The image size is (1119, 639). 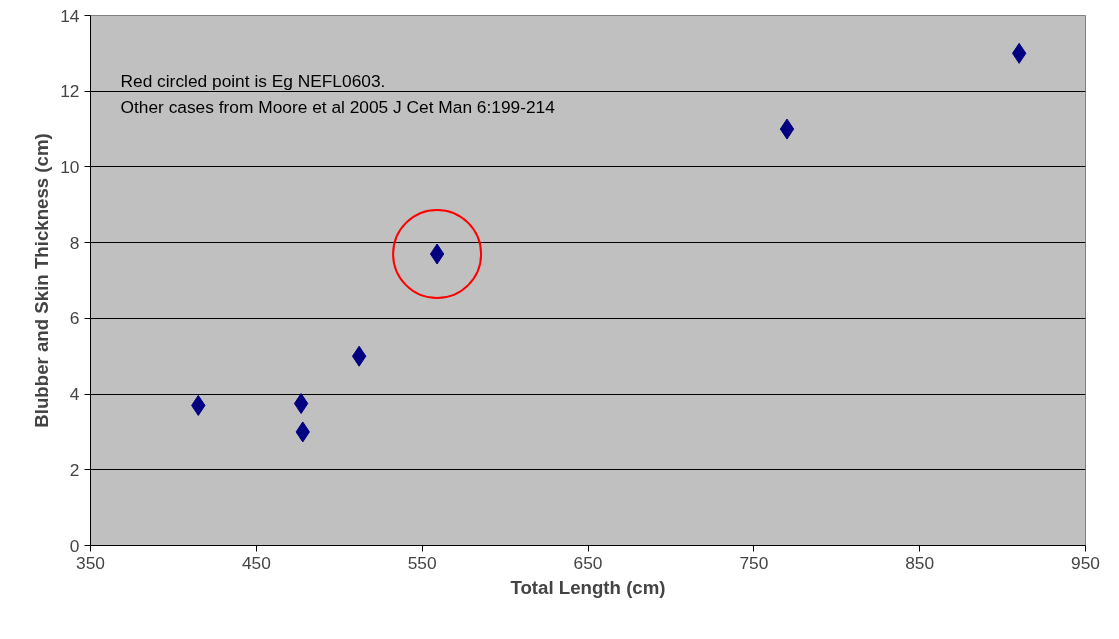 What do you see at coordinates (588, 587) in the screenshot?
I see `x-axis-title: Total Length (cm)` at bounding box center [588, 587].